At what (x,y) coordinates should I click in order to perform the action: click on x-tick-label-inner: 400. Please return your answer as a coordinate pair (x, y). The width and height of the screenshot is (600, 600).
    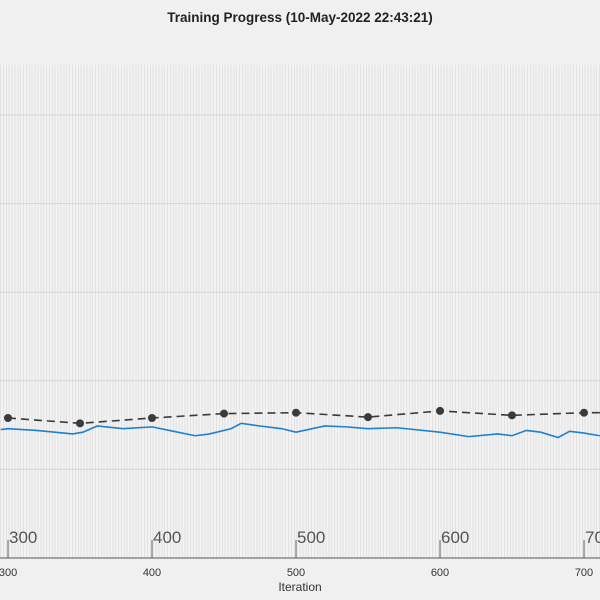
    Looking at the image, I should click on (167, 537).